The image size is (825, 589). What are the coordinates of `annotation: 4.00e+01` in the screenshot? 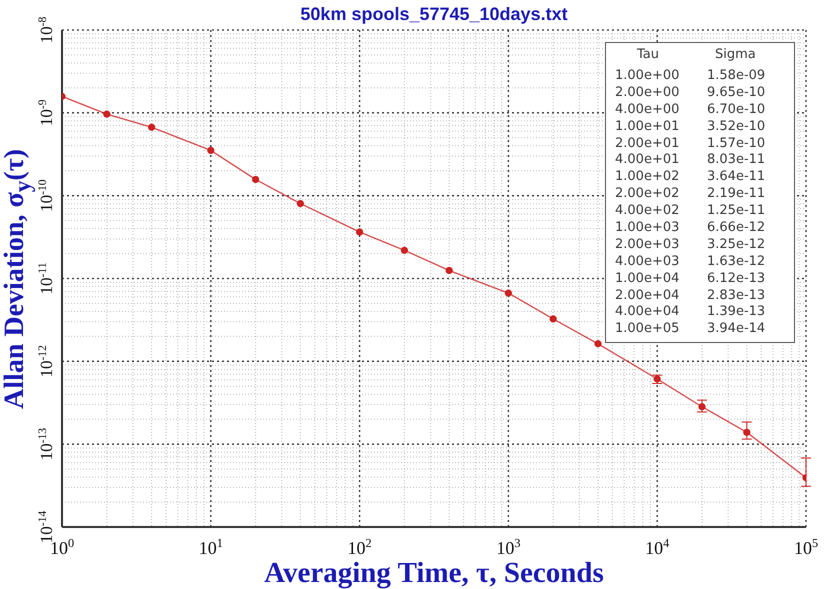 It's located at (647, 161).